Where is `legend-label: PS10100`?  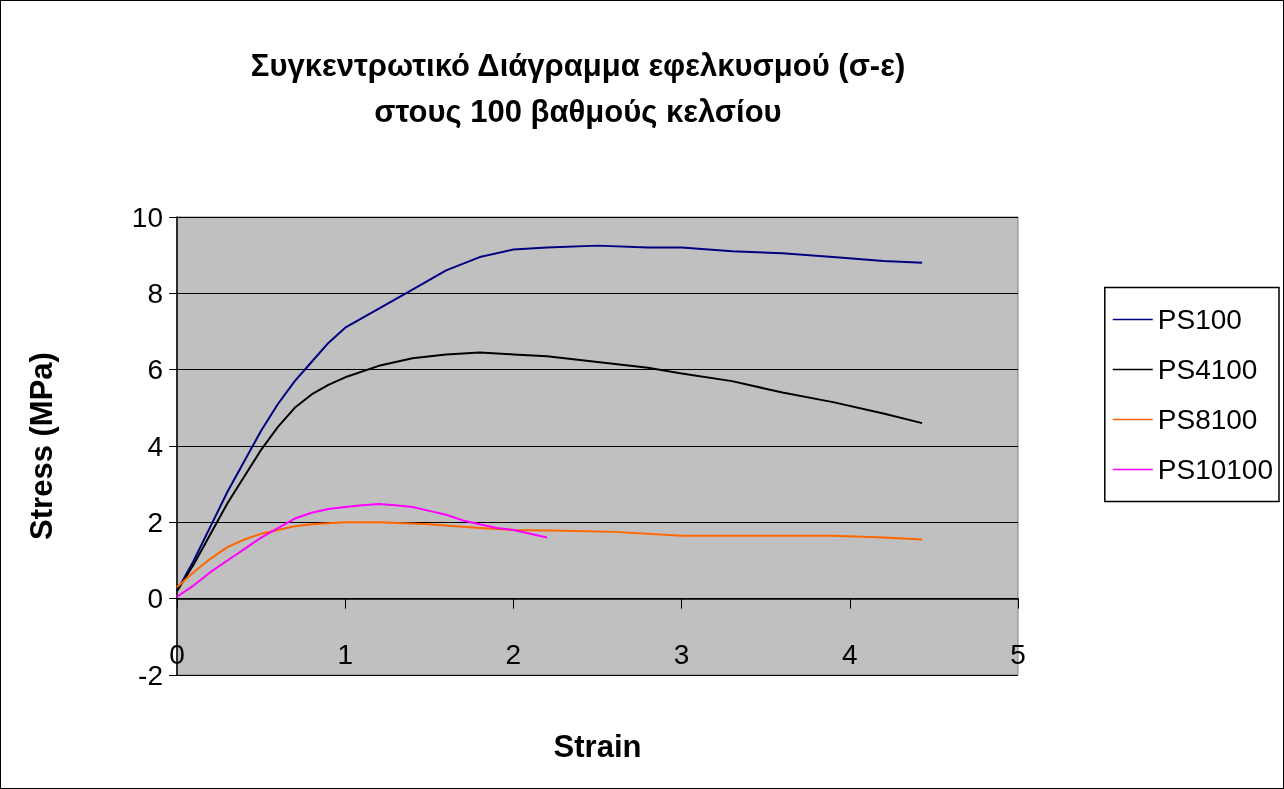
legend-label: PS10100 is located at coordinates (1215, 469).